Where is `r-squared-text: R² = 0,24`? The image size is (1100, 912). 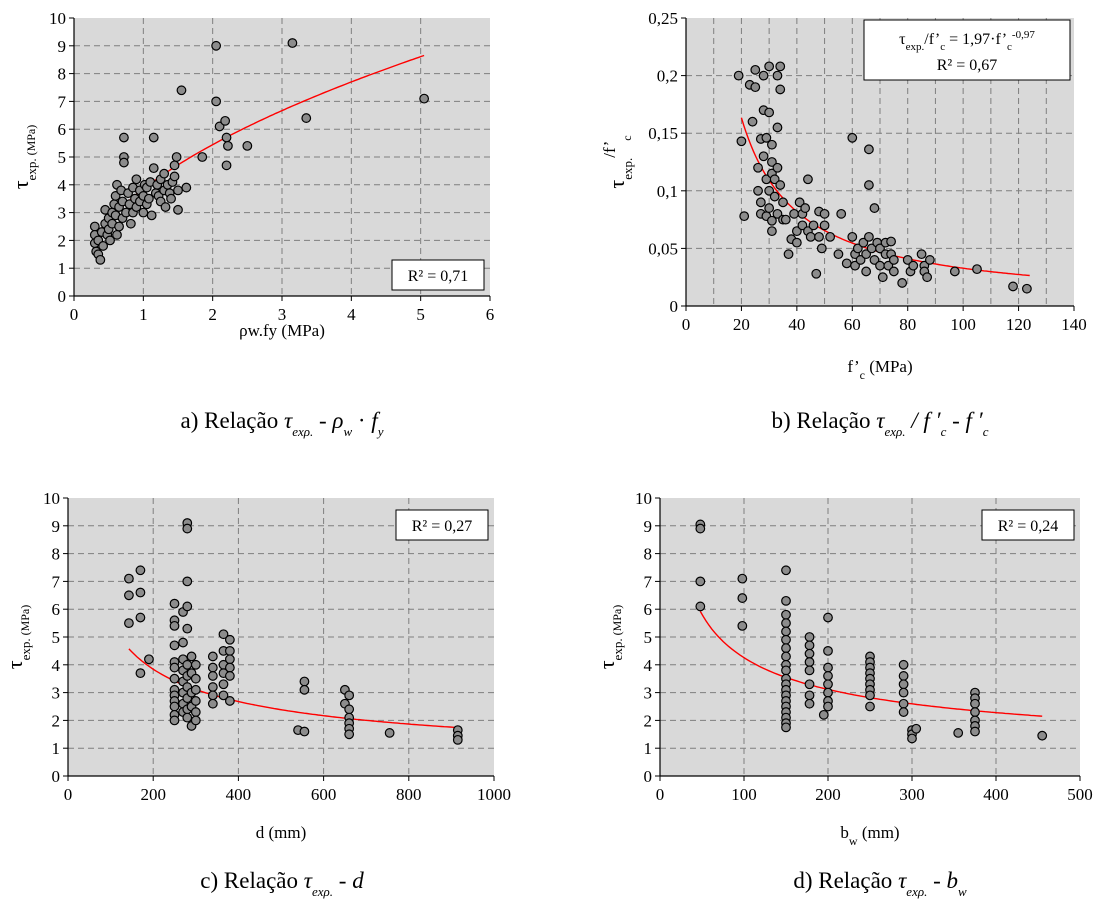 r-squared-text: R² = 0,24 is located at coordinates (1028, 526).